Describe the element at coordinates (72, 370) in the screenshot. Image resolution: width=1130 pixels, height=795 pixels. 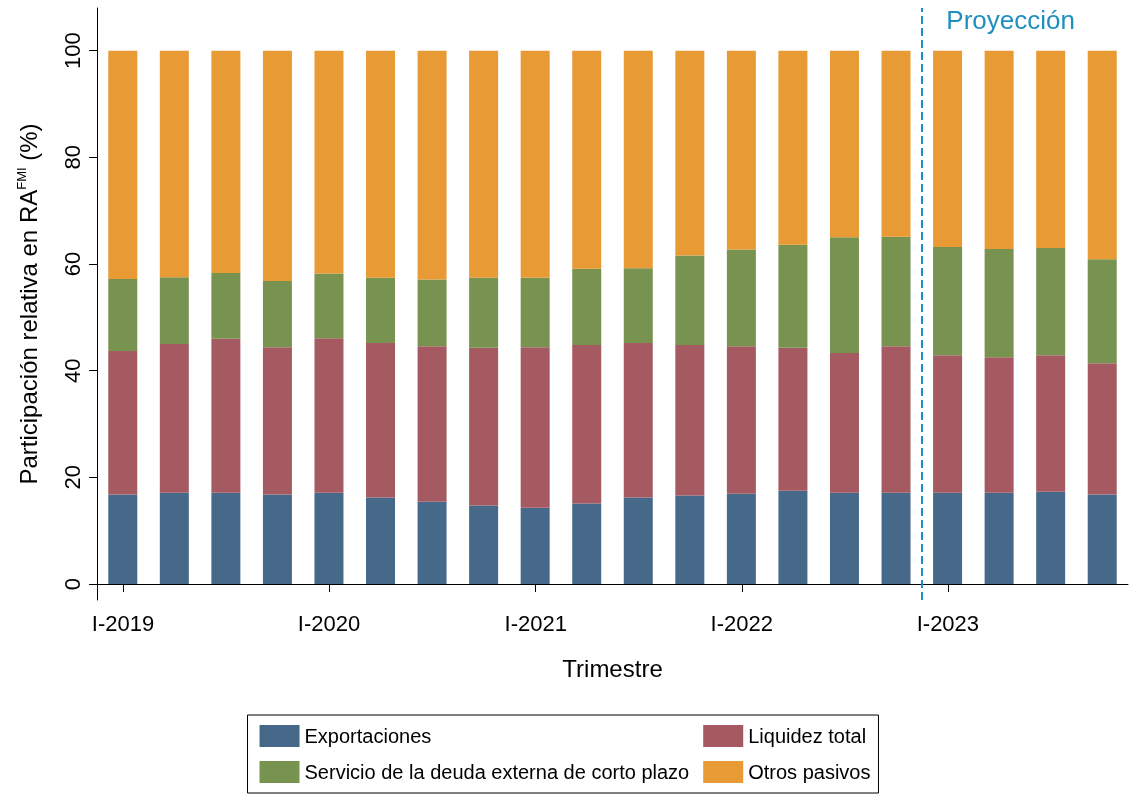
I see `y-tick-label: 40` at that location.